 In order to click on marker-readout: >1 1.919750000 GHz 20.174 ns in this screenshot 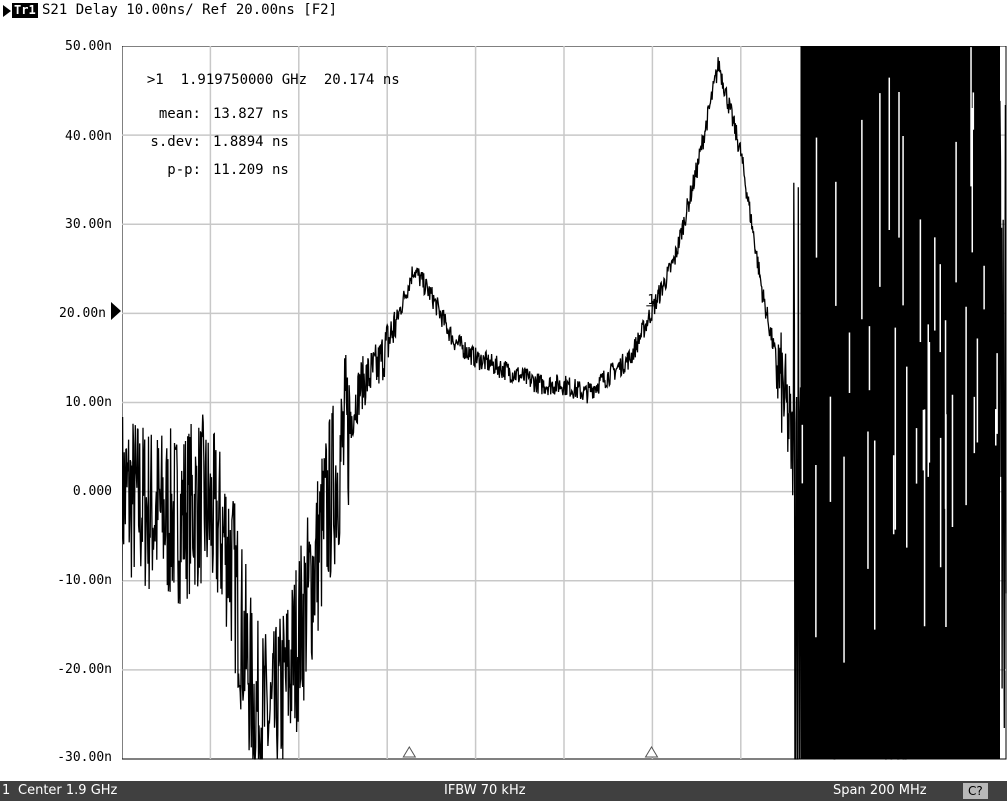, I will do `click(265, 72)`.